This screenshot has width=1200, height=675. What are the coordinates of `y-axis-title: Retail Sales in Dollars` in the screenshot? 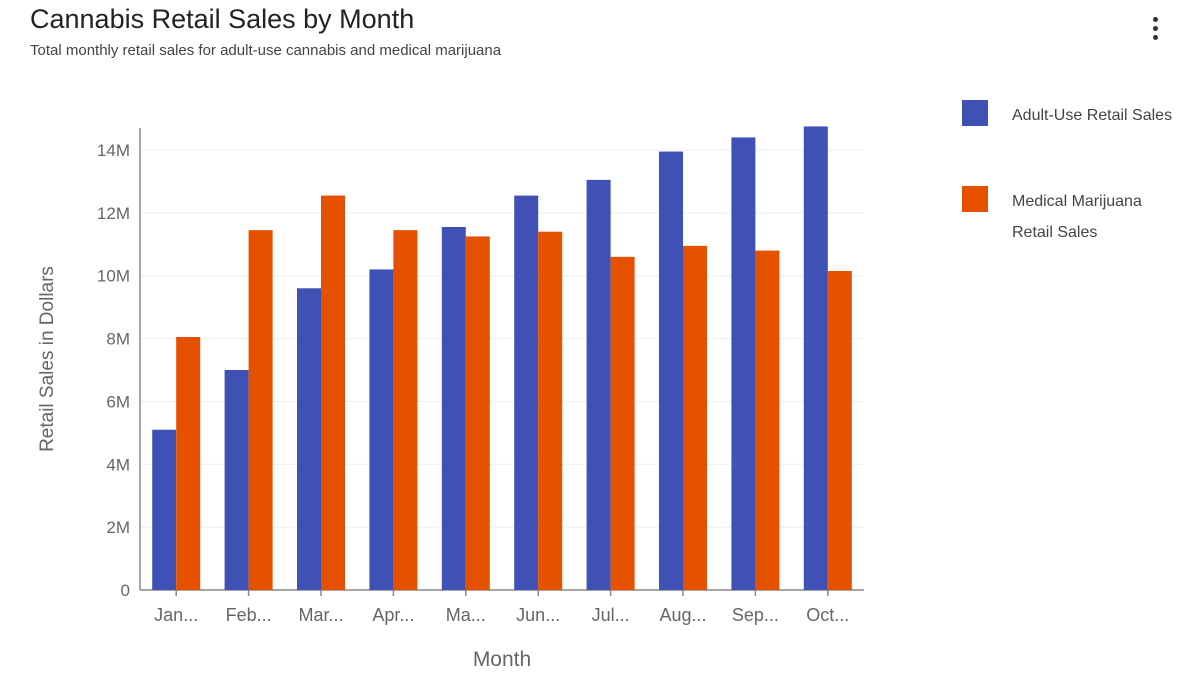 It's located at (47, 359).